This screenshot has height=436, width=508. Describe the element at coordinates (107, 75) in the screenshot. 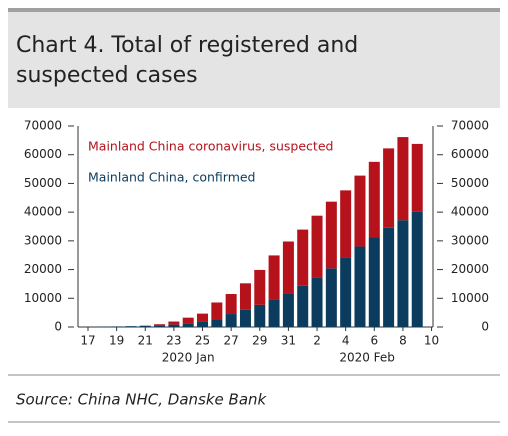

I see `chart-title: suspected cases` at that location.